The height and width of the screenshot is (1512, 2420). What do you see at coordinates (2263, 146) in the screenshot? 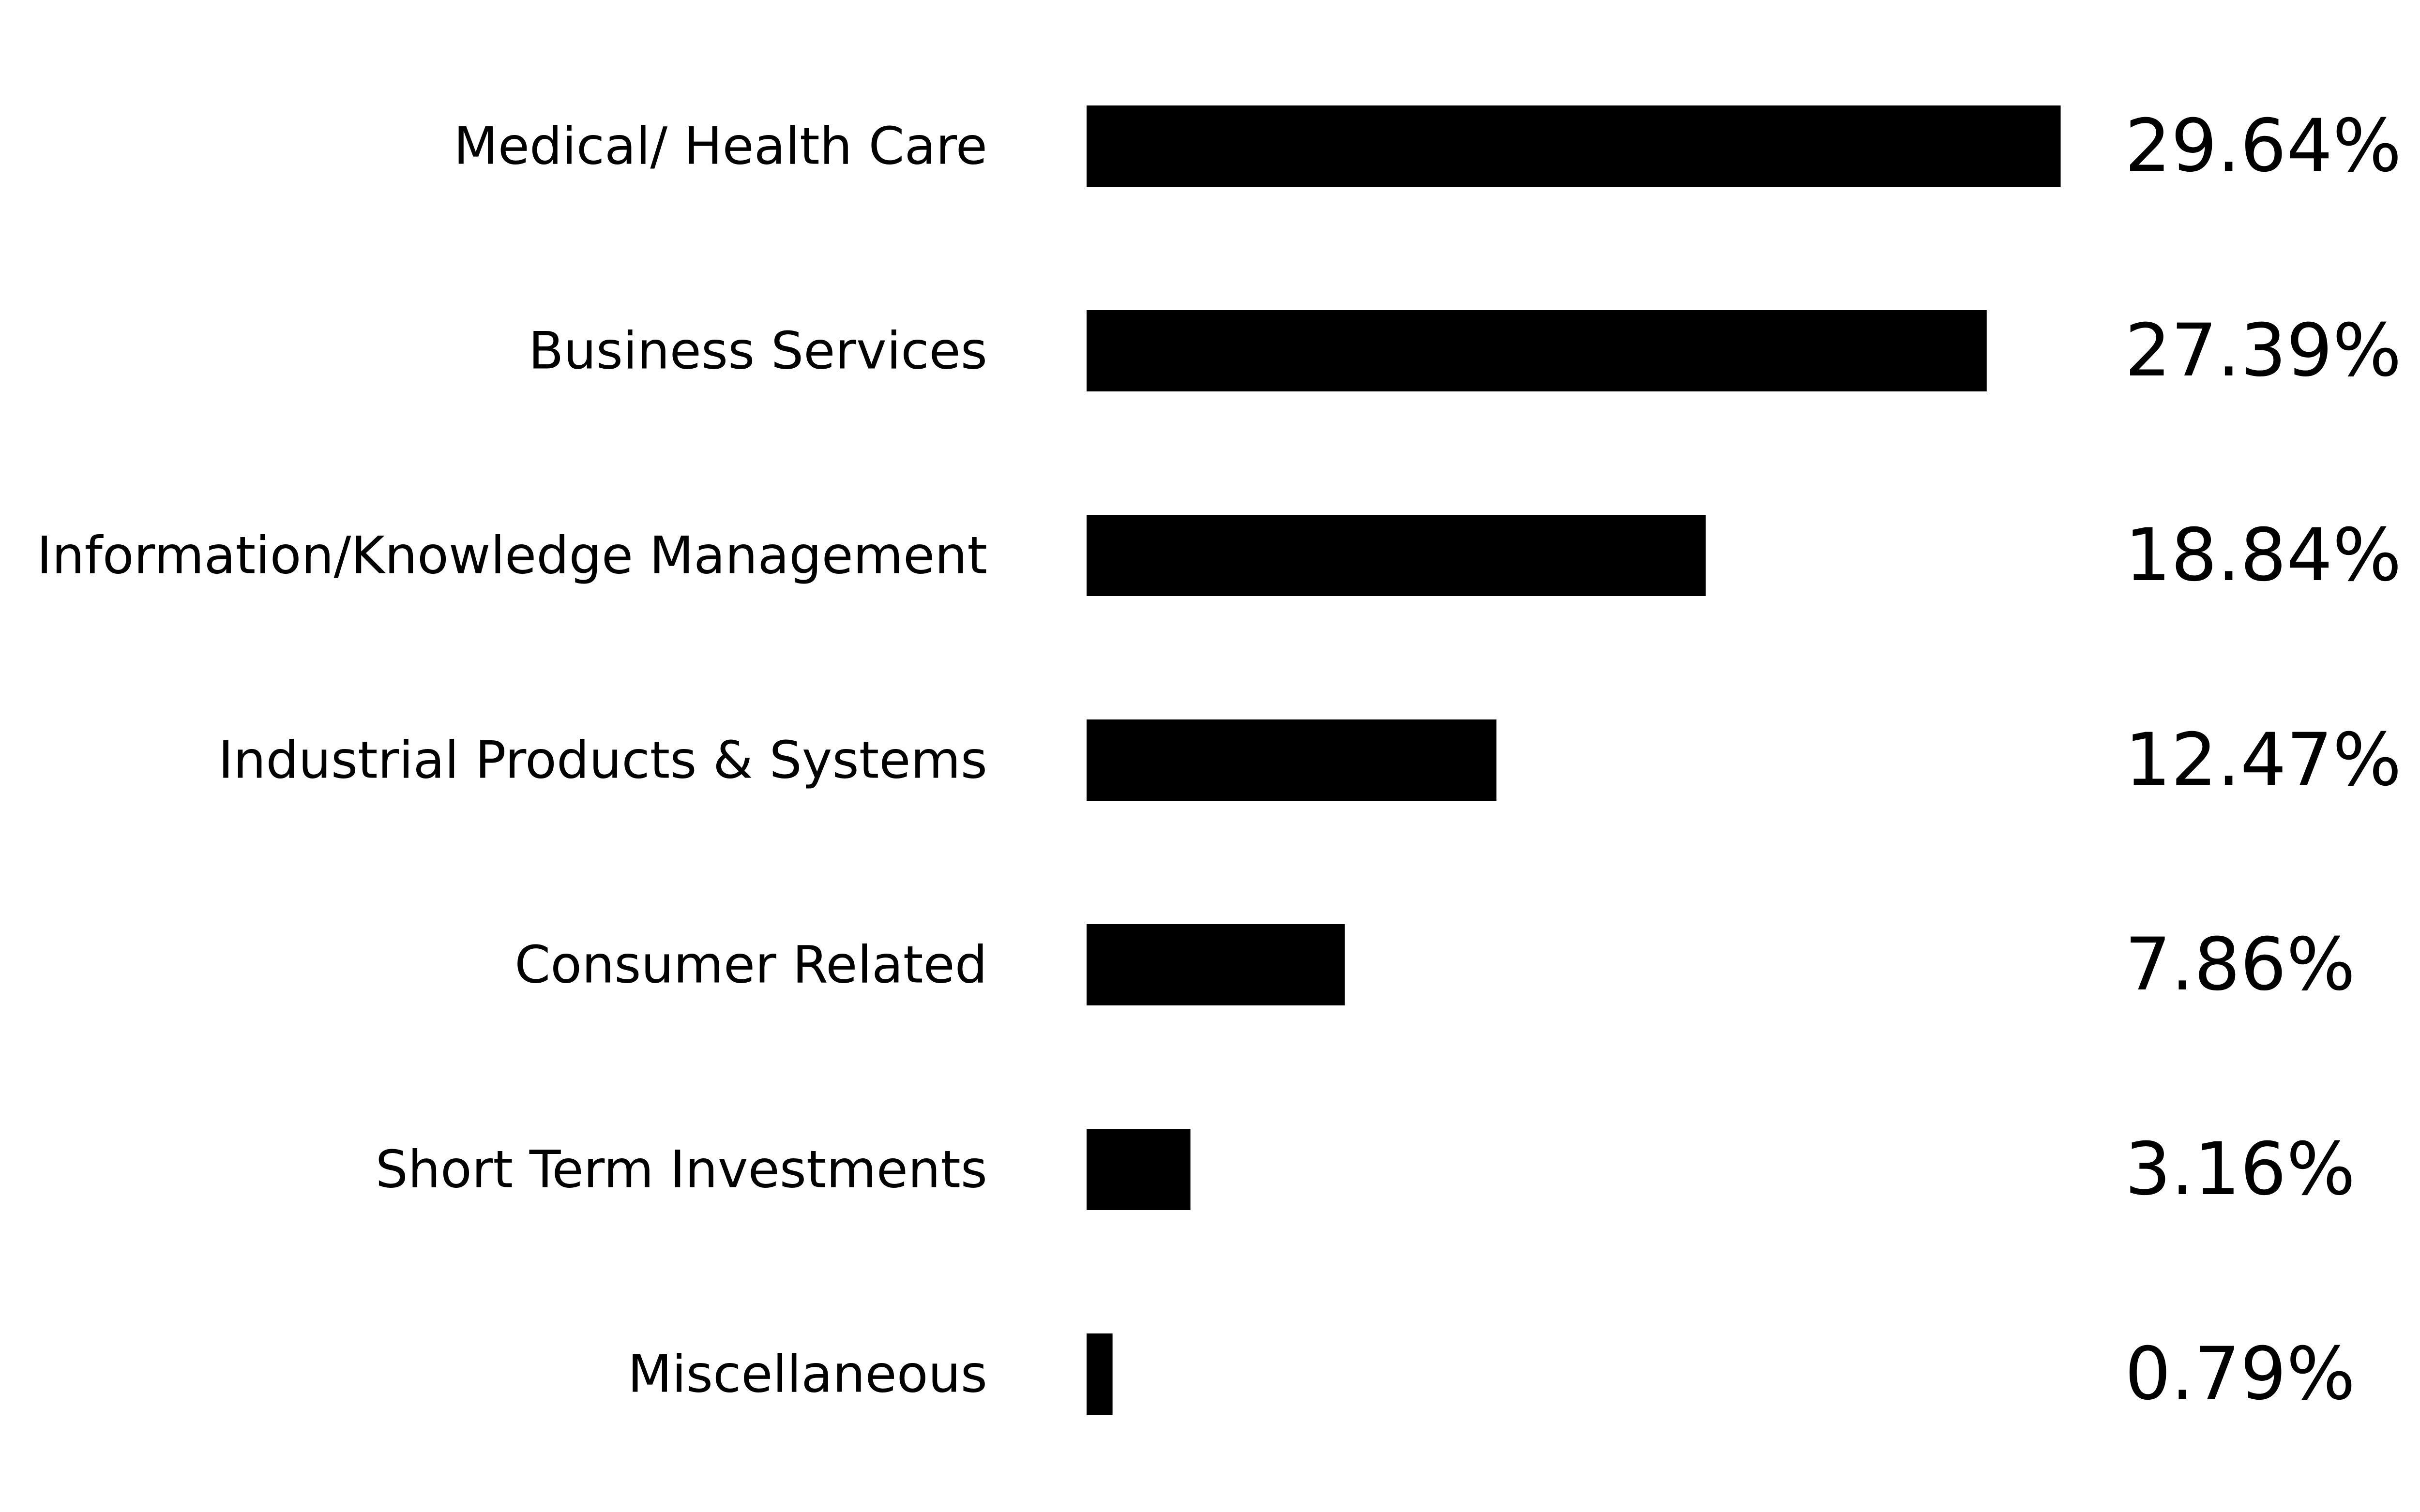
I see `value-label: 29.64%` at bounding box center [2263, 146].